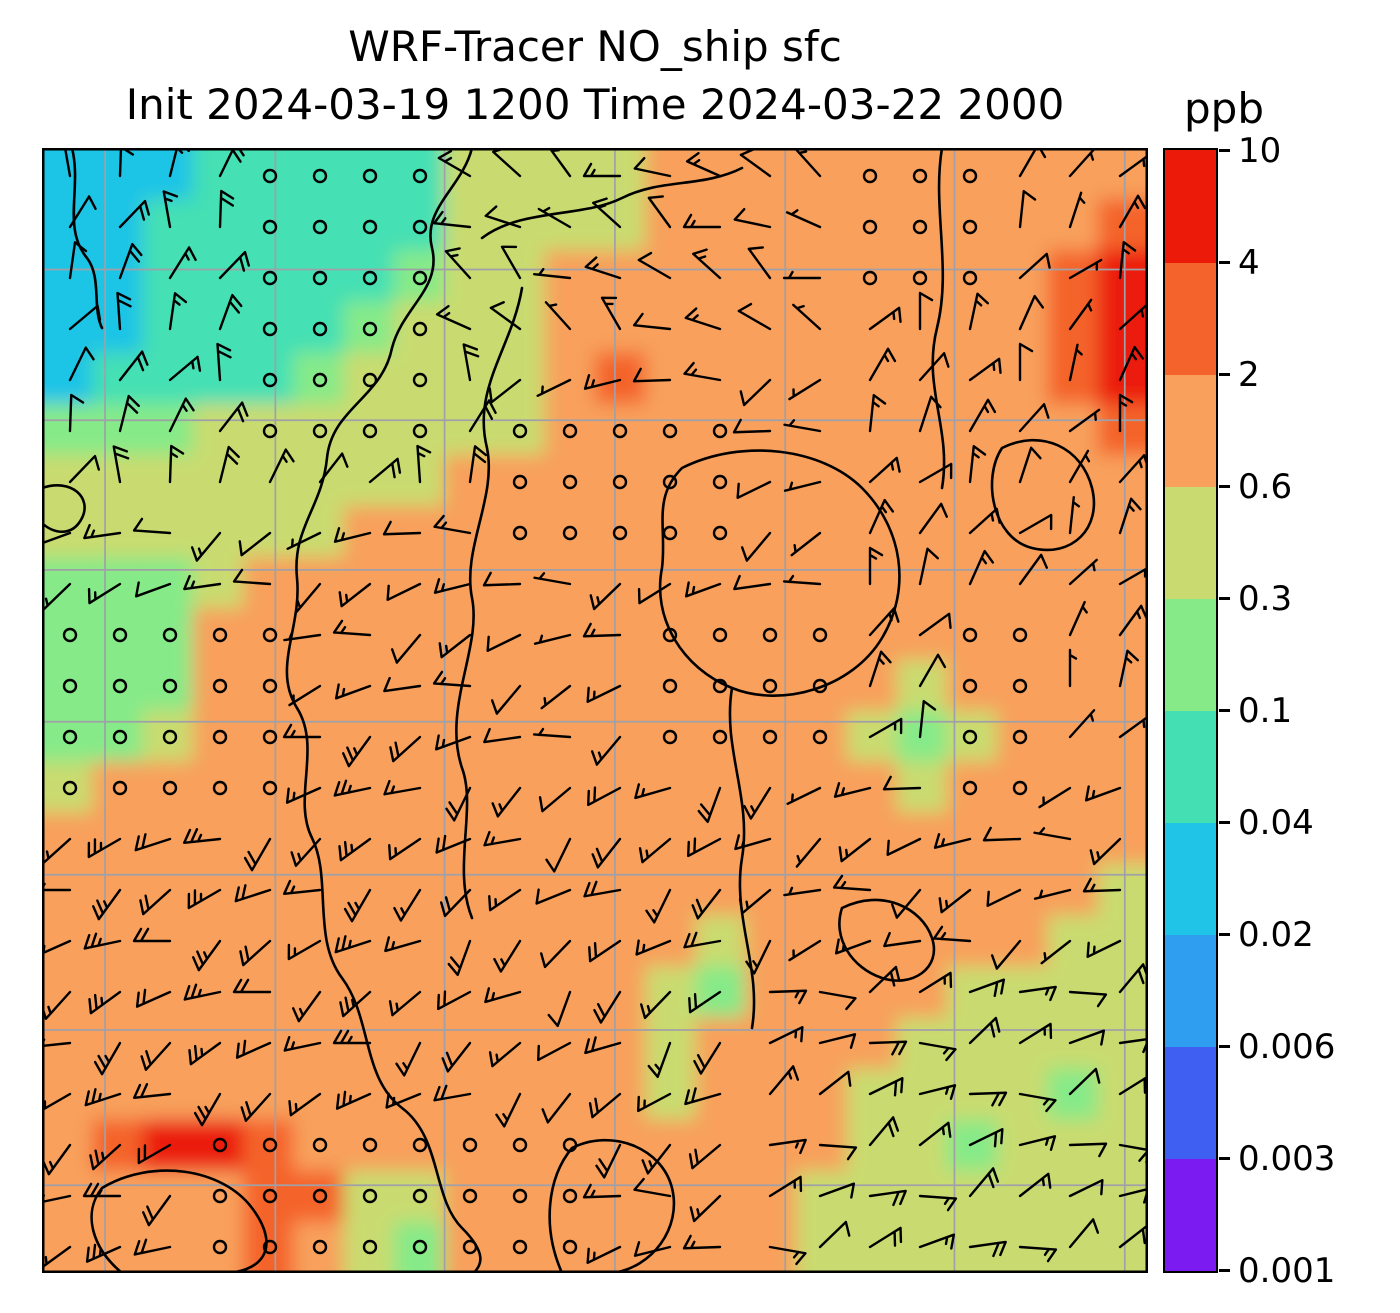 The width and height of the screenshot is (1400, 1313). Describe the element at coordinates (1265, 598) in the screenshot. I see `colorbar-tick-label: 0.3` at that location.